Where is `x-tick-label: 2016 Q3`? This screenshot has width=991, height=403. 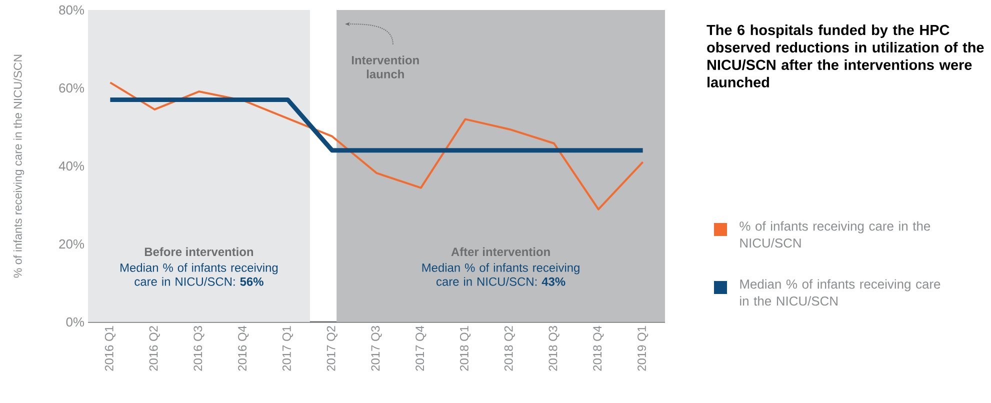 x-tick-label: 2016 Q3 is located at coordinates (199, 348).